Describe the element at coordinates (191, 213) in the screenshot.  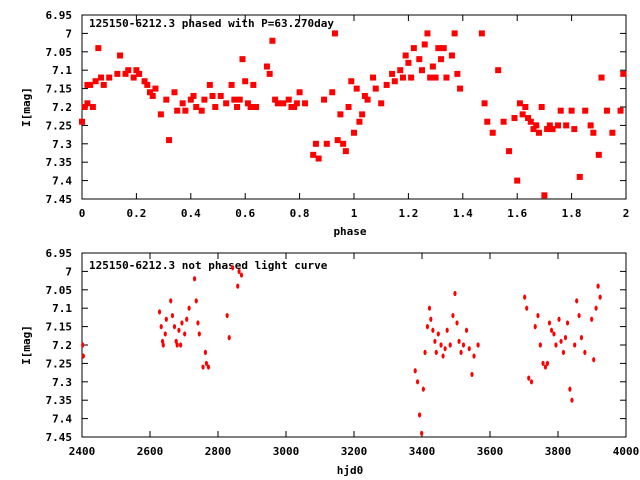
I see `x-tick-label: 0.4` at that location.